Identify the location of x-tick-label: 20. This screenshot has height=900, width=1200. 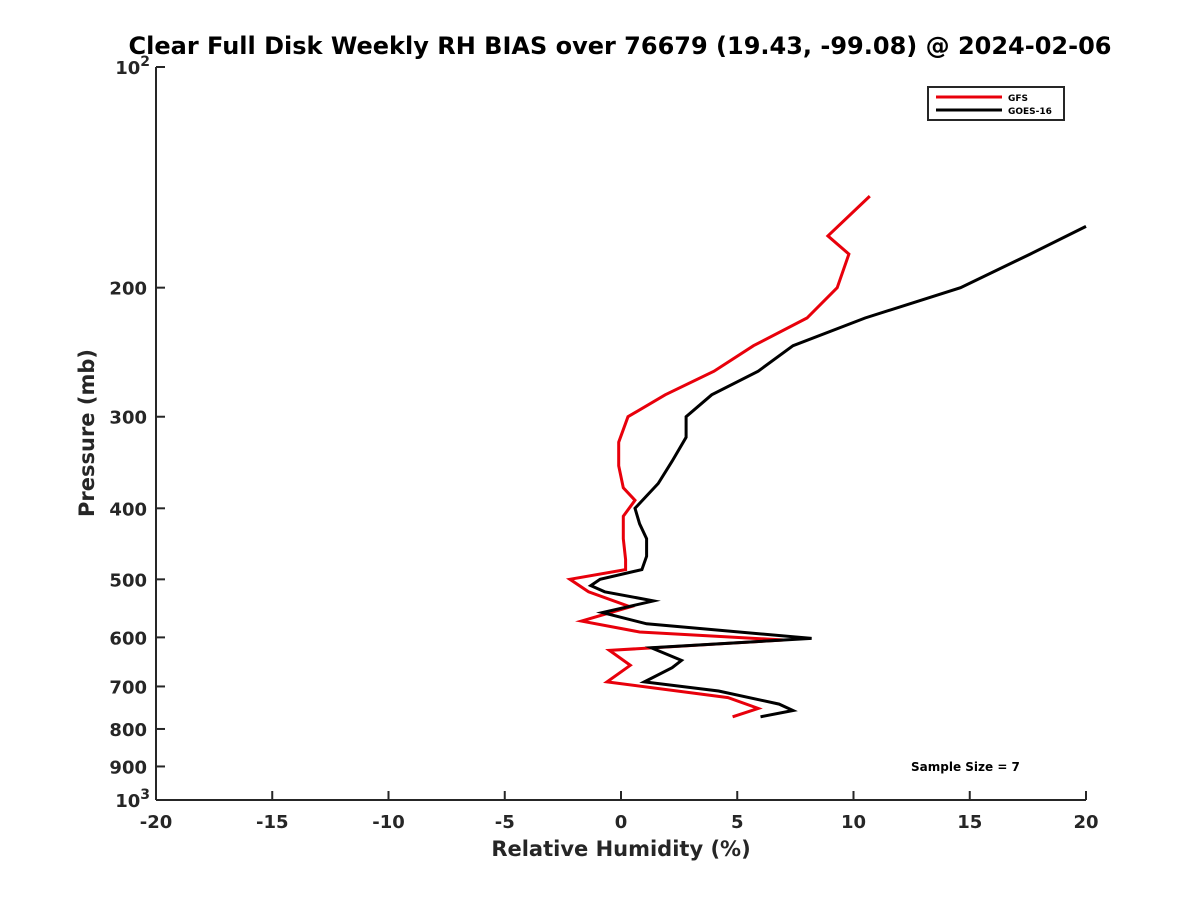
(1085, 822).